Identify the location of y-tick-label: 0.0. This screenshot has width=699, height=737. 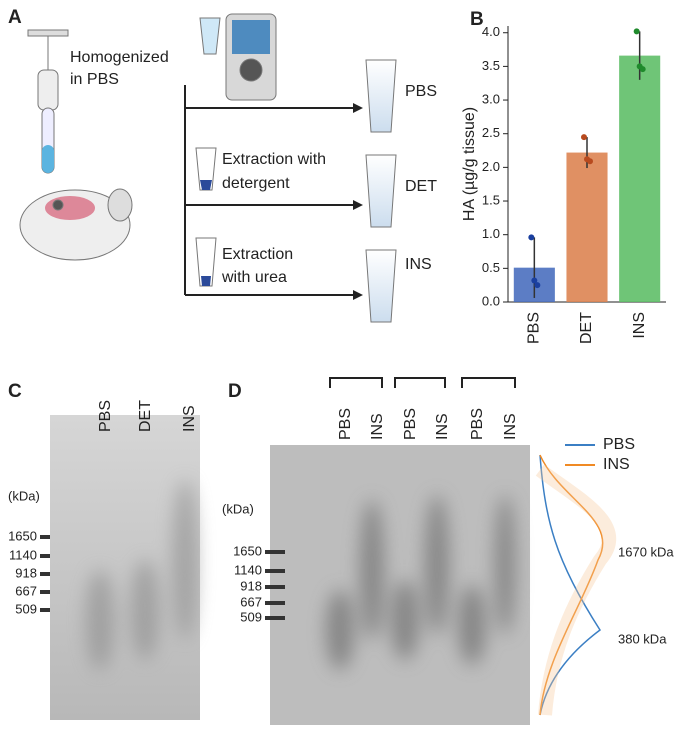
(491, 300).